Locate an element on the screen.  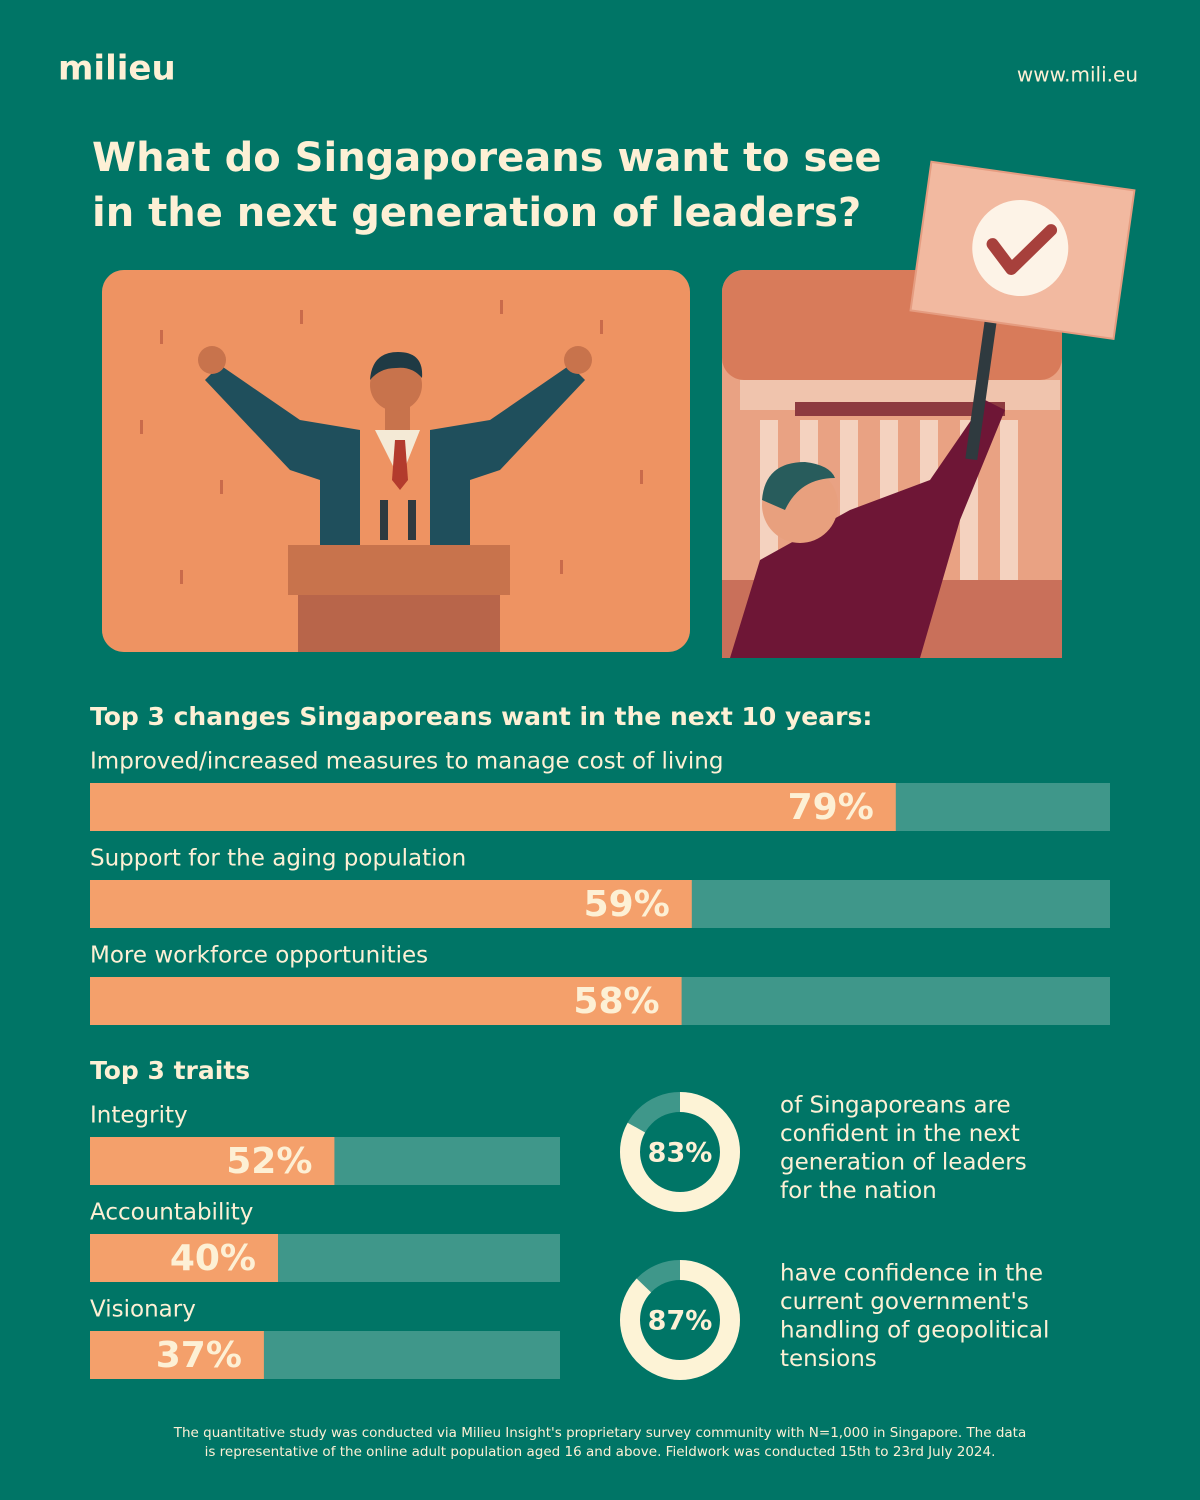
value-label: 40% is located at coordinates (213, 1258).